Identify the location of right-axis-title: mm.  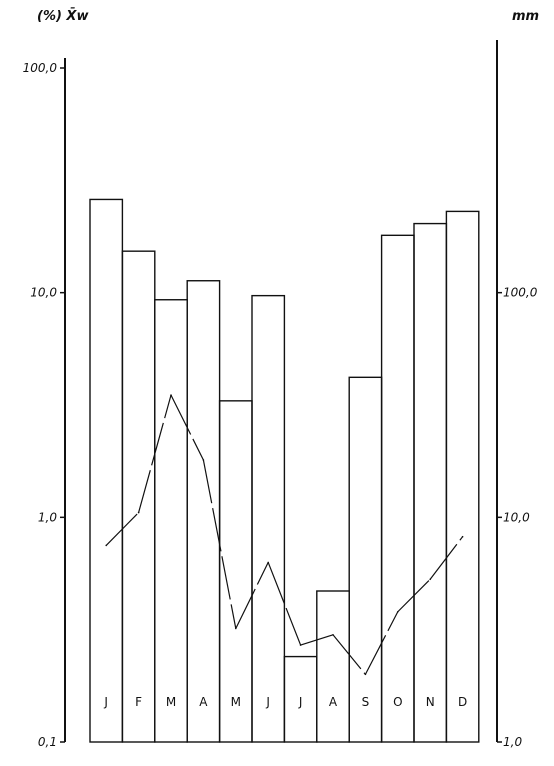
(525, 16).